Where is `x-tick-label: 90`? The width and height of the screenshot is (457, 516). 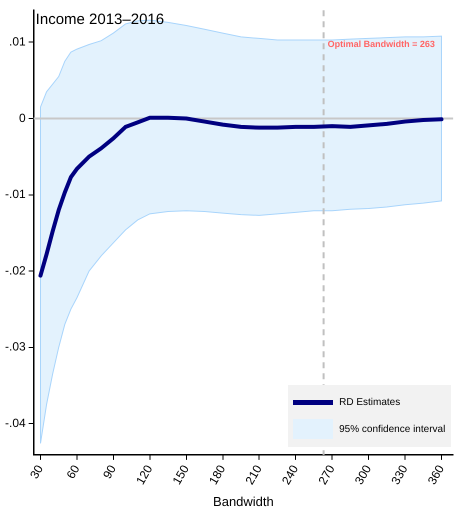 x-tick-label: 90 is located at coordinates (110, 472).